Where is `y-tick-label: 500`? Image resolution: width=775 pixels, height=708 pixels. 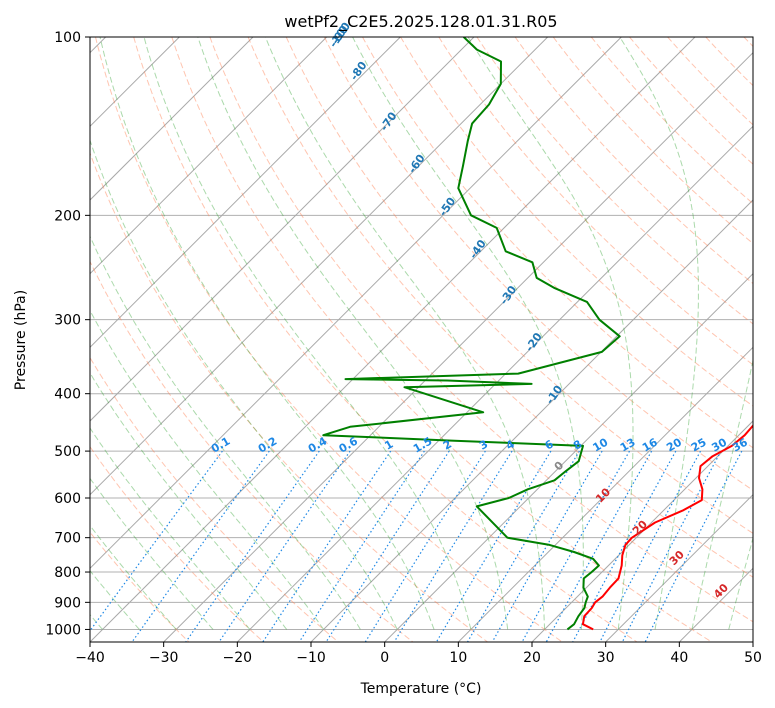
y-tick-label: 500 is located at coordinates (67, 452).